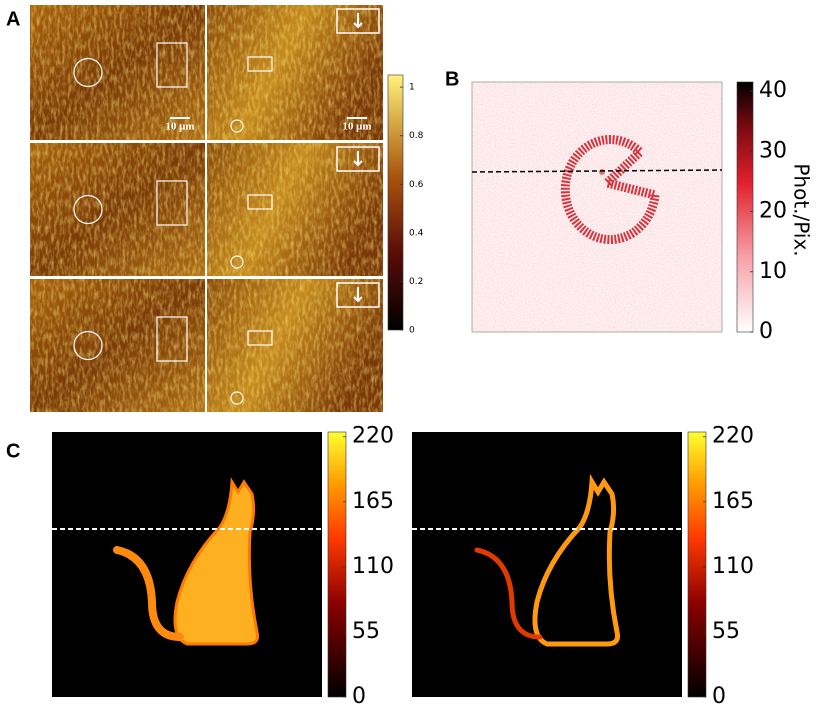  I want to click on colorbar-tick-label: 40, so click(773, 90).